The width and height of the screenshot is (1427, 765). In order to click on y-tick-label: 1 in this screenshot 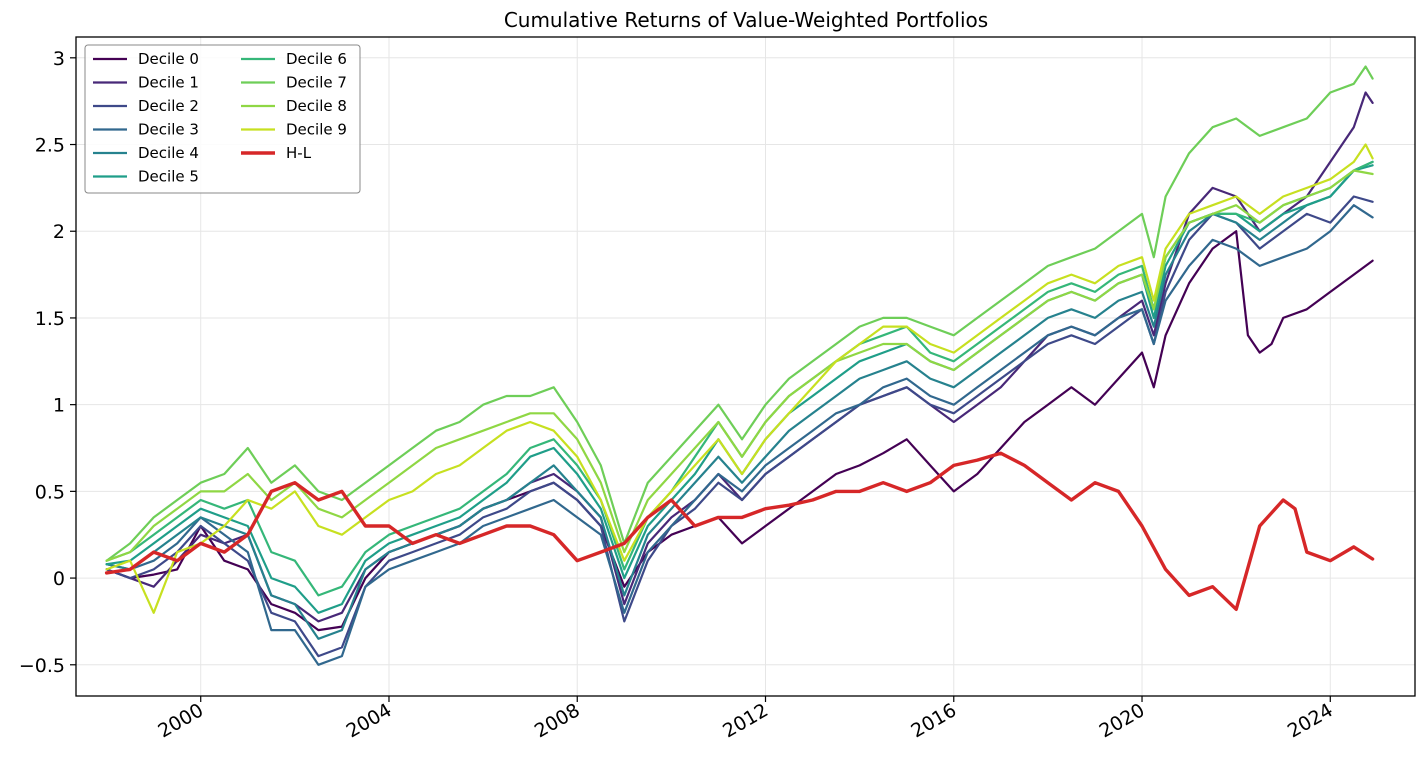, I will do `click(59, 406)`.